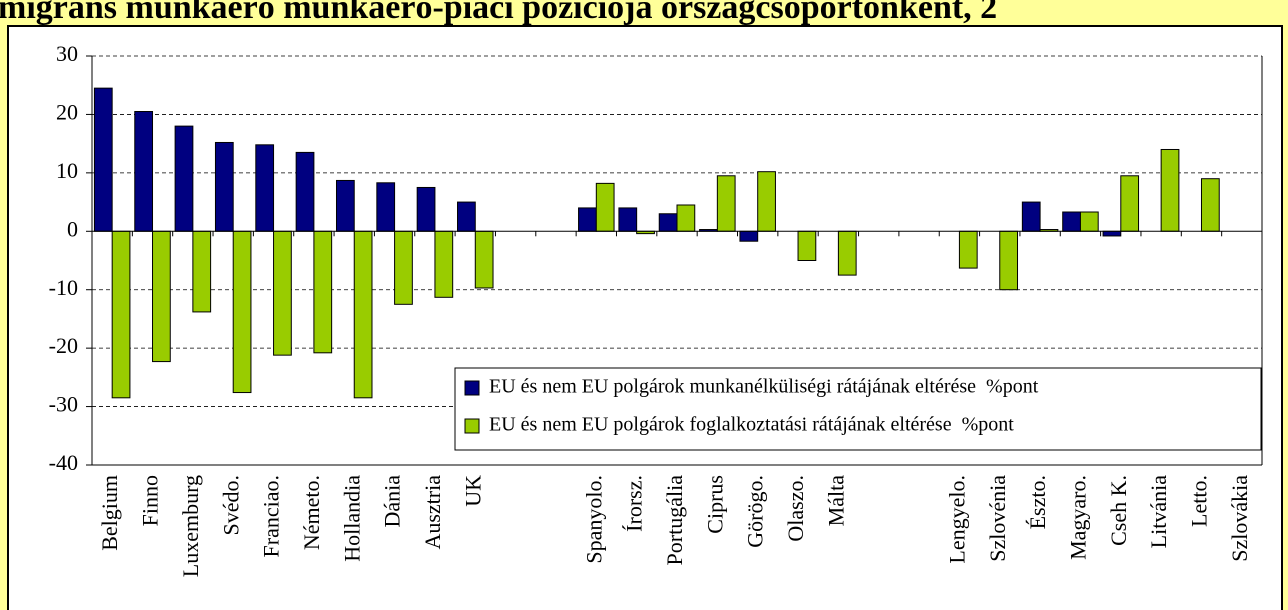  I want to click on x-tick-label: Lengyelo., so click(956, 519).